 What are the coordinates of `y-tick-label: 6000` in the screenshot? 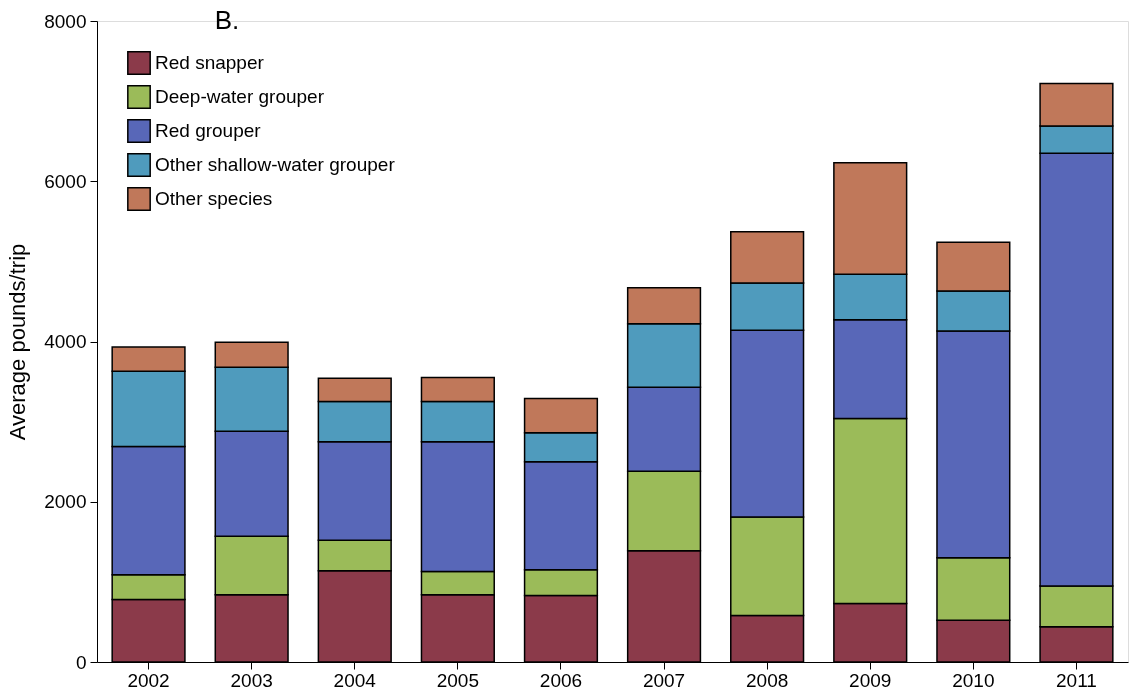 It's located at (65, 181).